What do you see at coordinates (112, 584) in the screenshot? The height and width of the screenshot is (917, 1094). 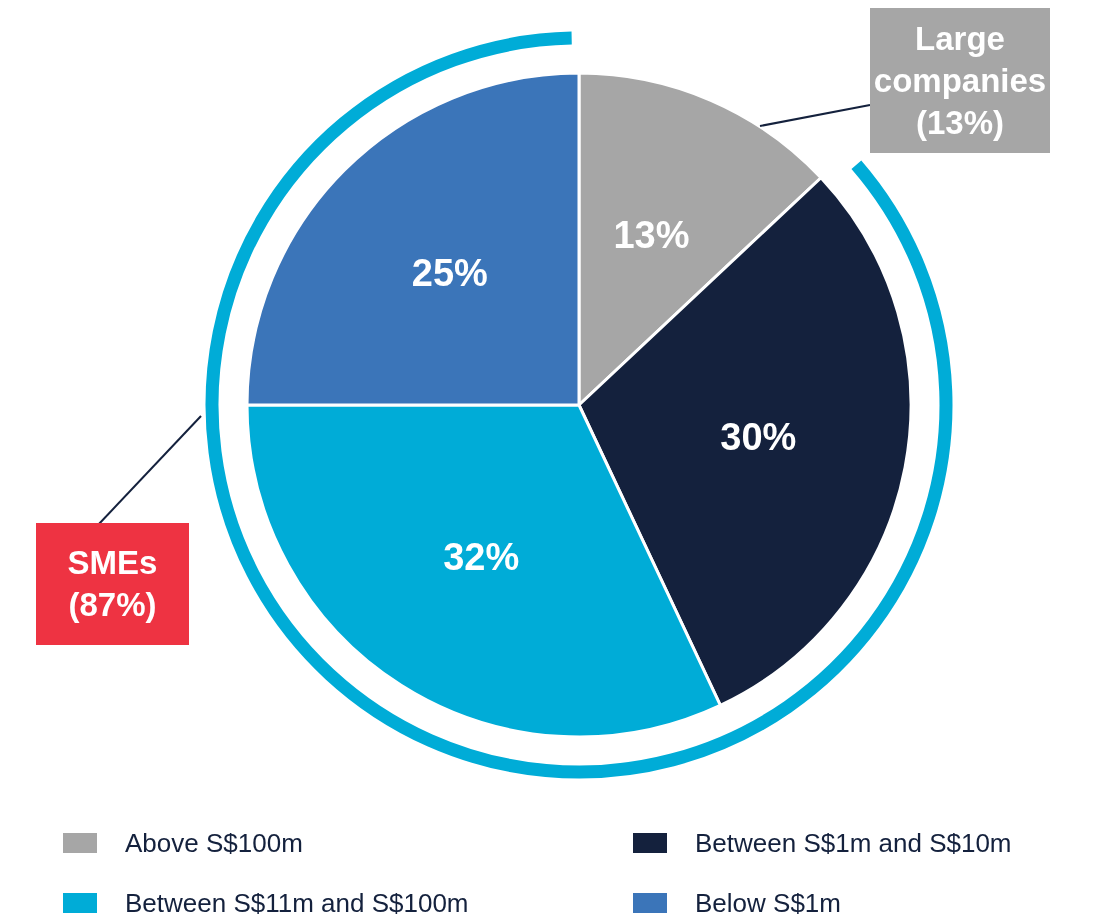 I see `text: SMEs (87%)` at bounding box center [112, 584].